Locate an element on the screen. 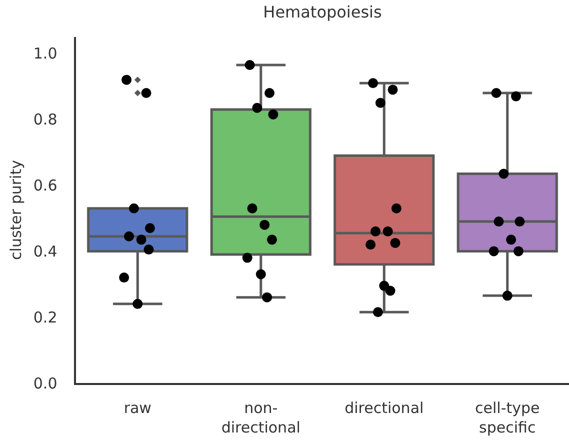 The height and width of the screenshot is (441, 569). y-axis-title: cluster purity is located at coordinates (16, 210).